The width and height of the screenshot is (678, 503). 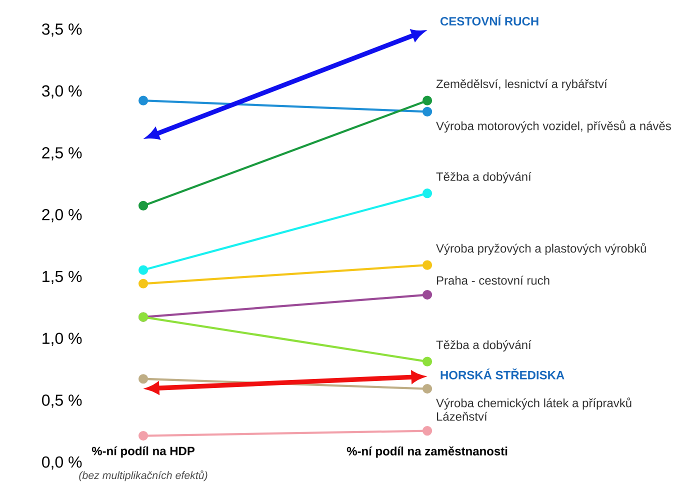 What do you see at coordinates (502, 374) in the screenshot?
I see `annotation: HORSKÁ STŘEDISKA` at bounding box center [502, 374].